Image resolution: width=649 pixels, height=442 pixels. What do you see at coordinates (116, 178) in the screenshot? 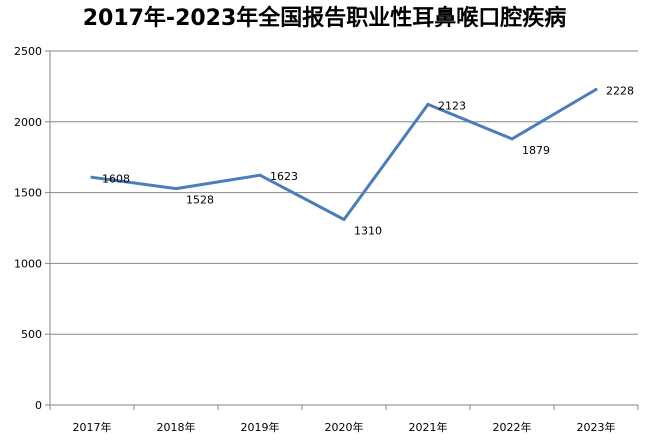
I see `data-label: 1608` at bounding box center [116, 178].